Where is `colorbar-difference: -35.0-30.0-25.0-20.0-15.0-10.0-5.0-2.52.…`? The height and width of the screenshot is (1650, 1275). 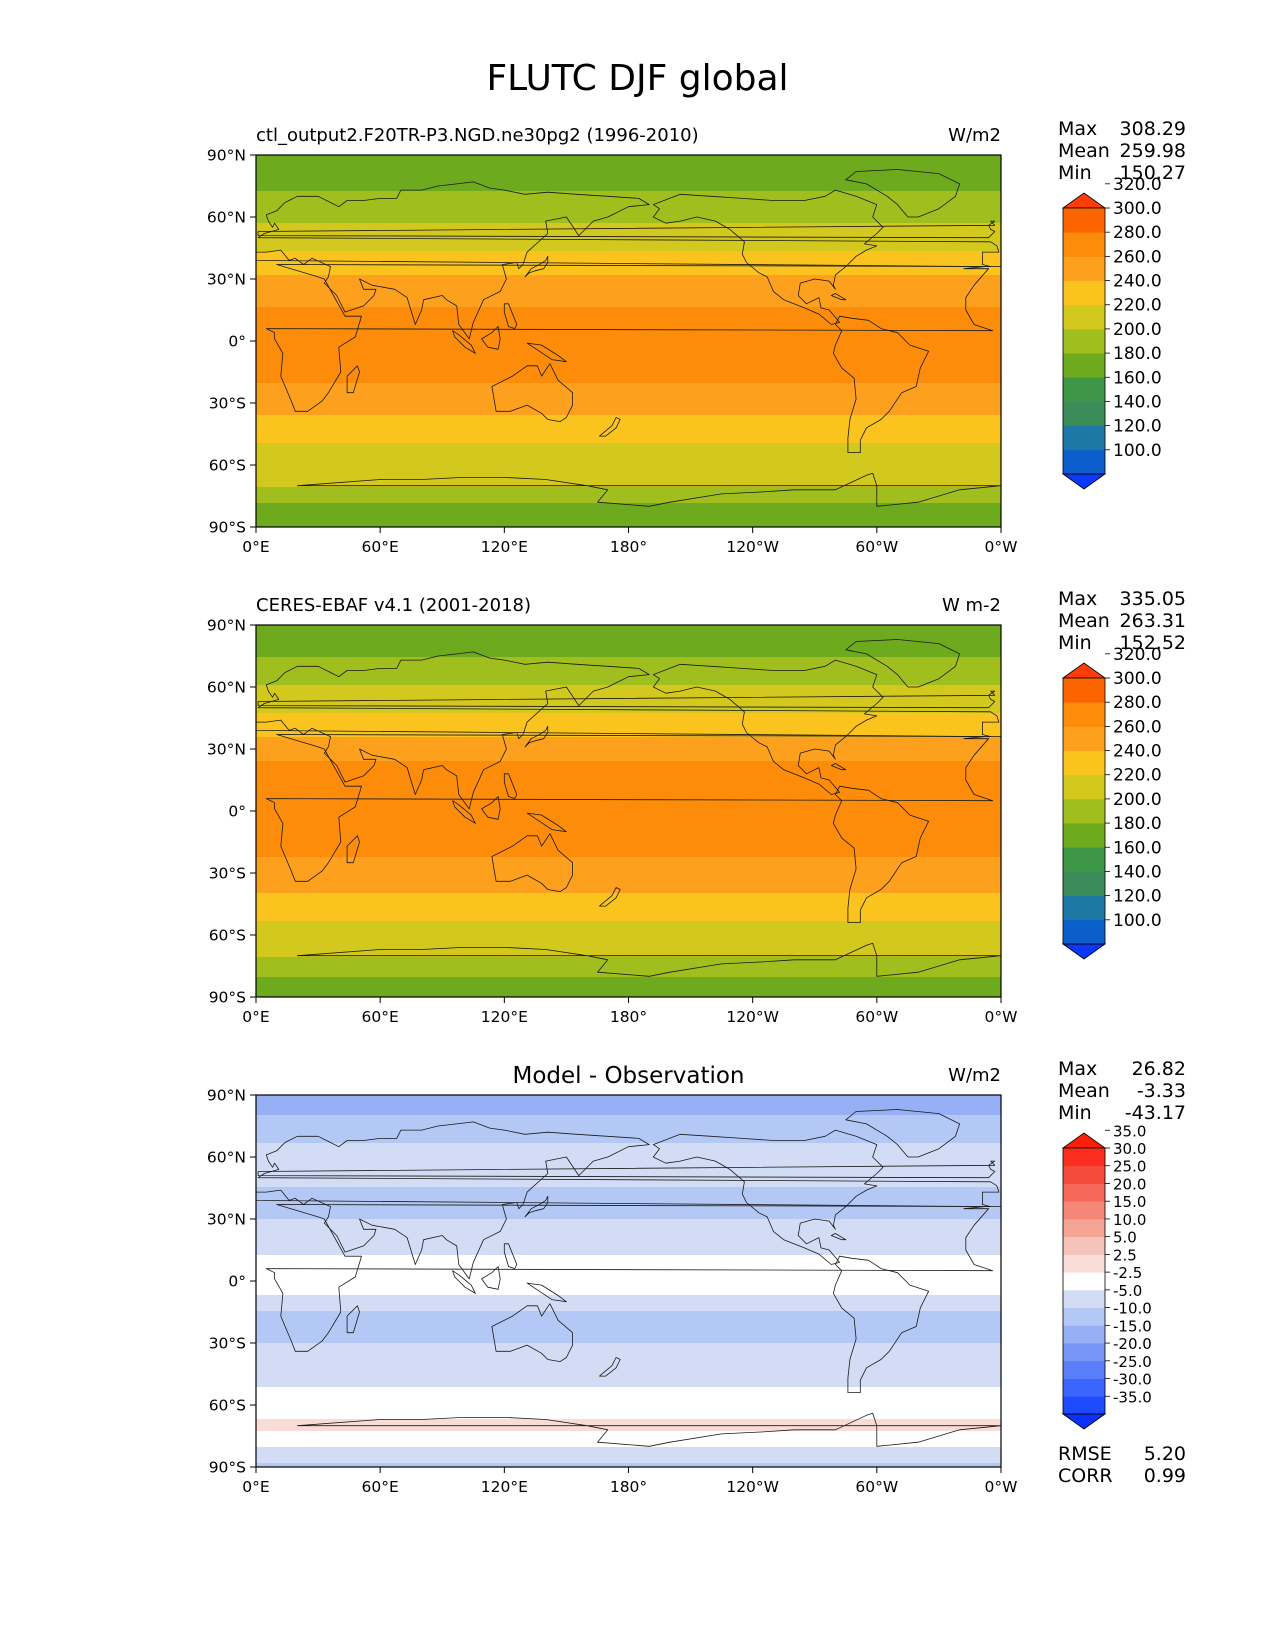
colorbar-difference: -35.0-30.0-25.0-20.0-15.0-10.0-5.0-2.52.… is located at coordinates (1106, 1276).